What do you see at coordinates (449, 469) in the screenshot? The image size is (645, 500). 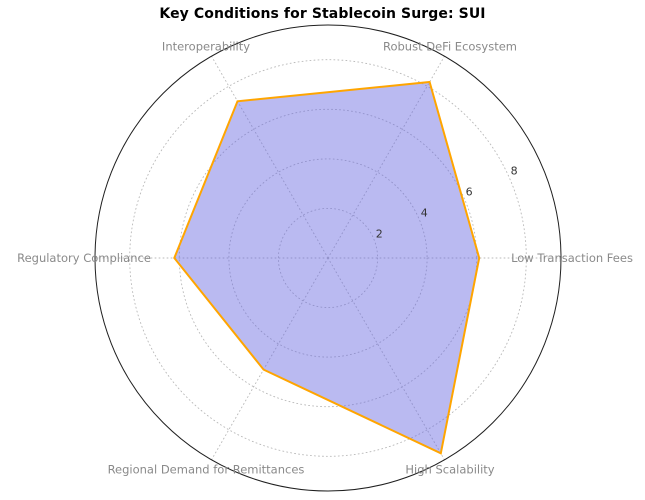 I see `category-label: High Scalability` at bounding box center [449, 469].